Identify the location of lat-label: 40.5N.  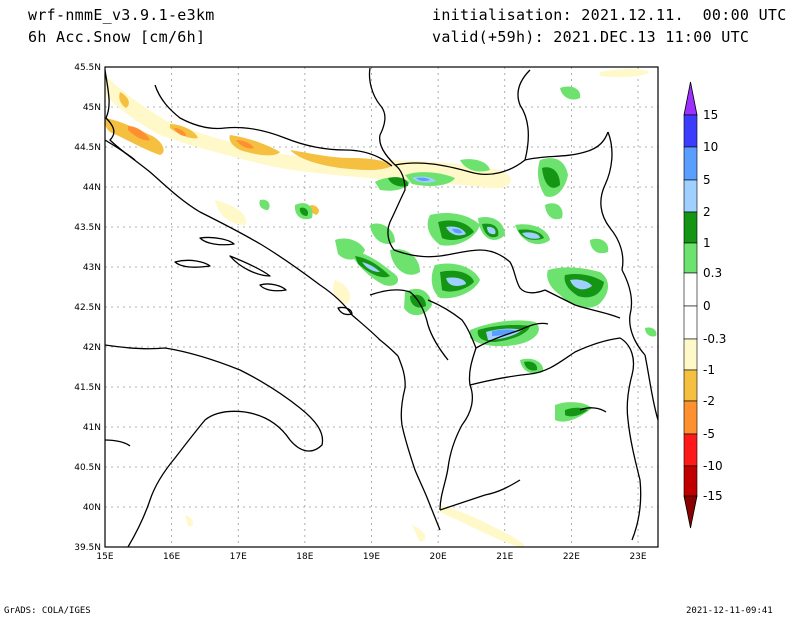
(87, 468).